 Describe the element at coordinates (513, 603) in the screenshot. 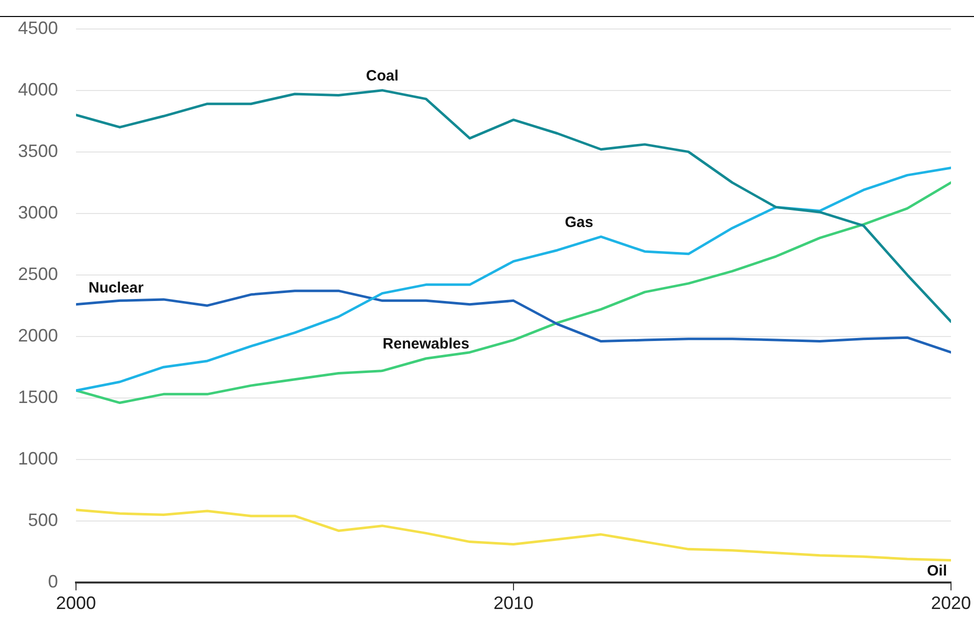

I see `x-tick-label: 2010` at that location.